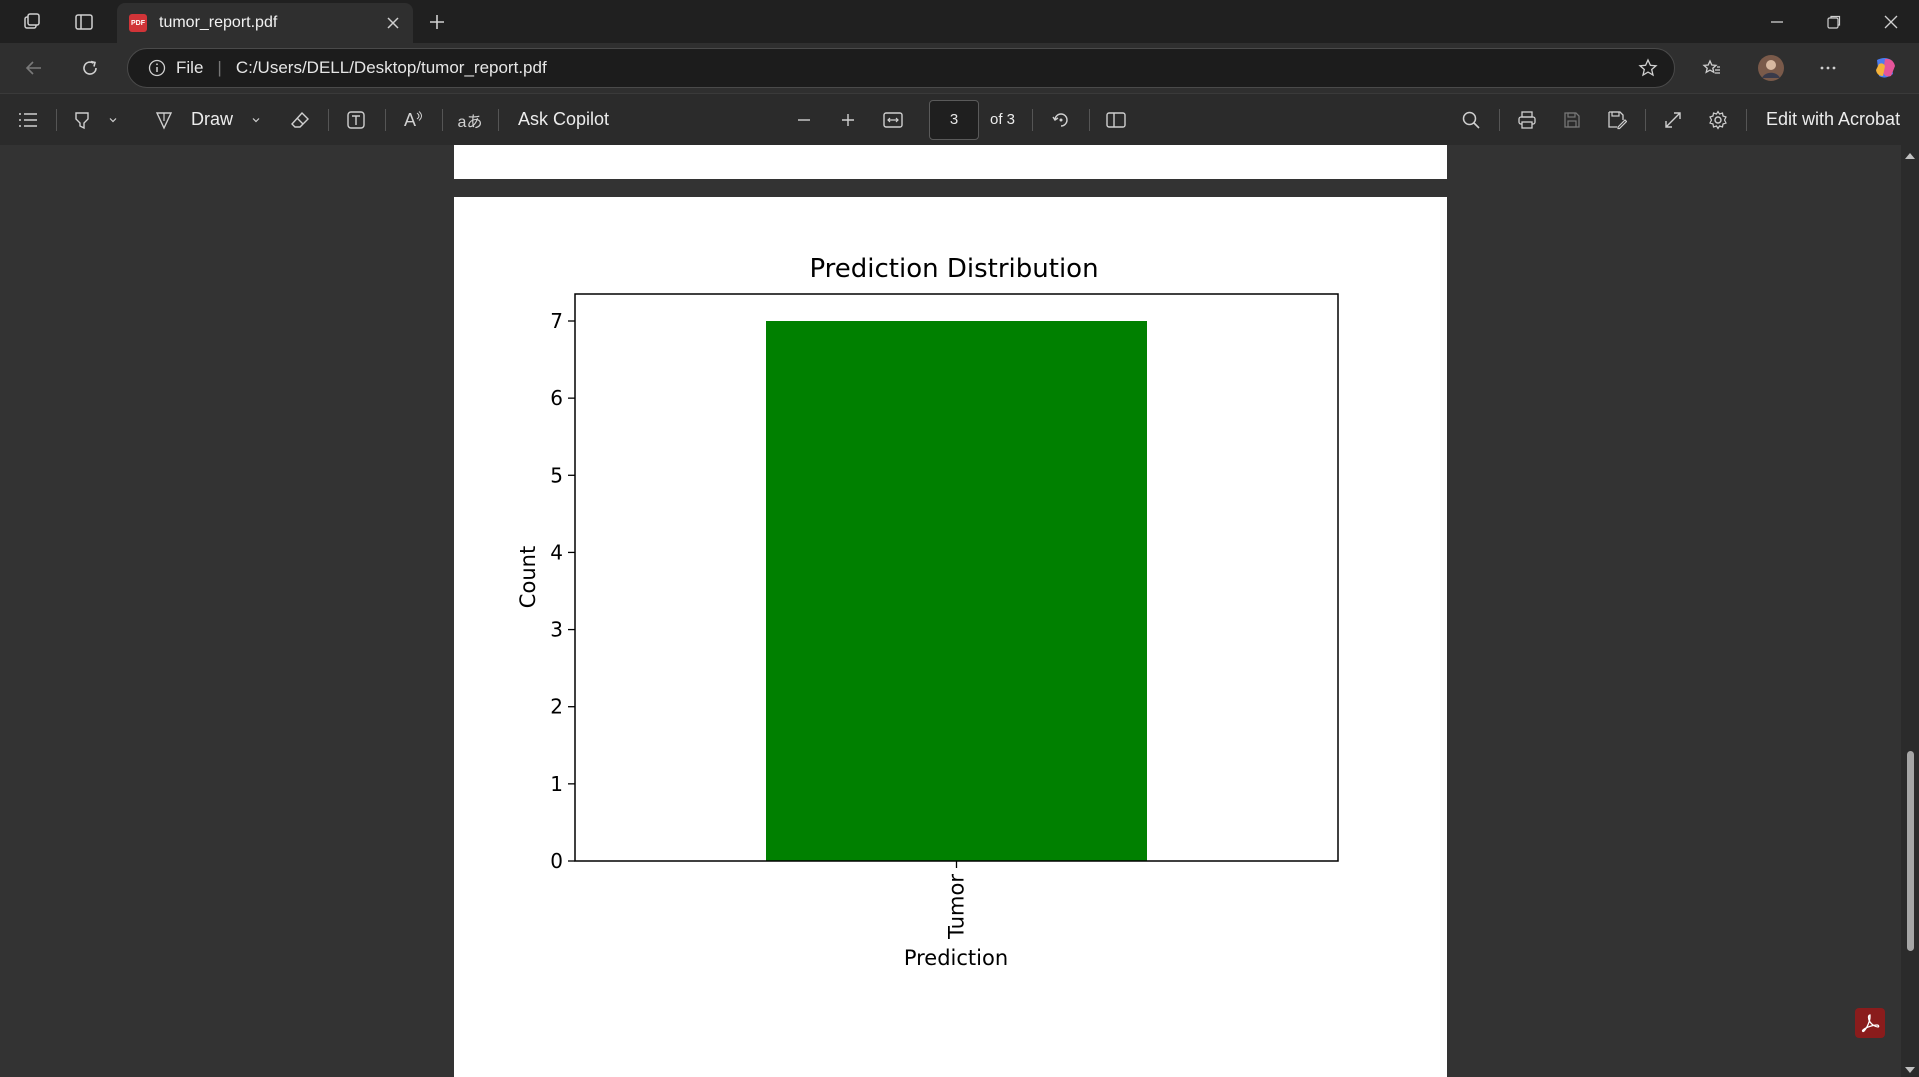  What do you see at coordinates (32, 22) in the screenshot?
I see `workspaces-icon` at bounding box center [32, 22].